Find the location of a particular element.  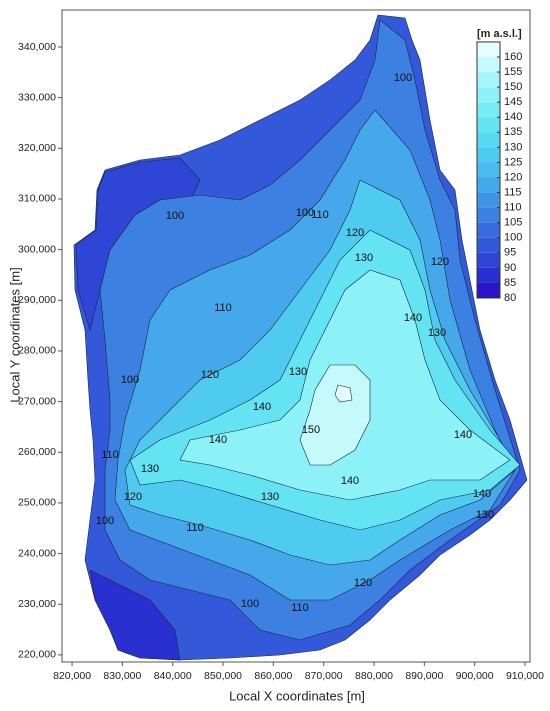

y-tick-label: 320,000 is located at coordinates (37, 148).